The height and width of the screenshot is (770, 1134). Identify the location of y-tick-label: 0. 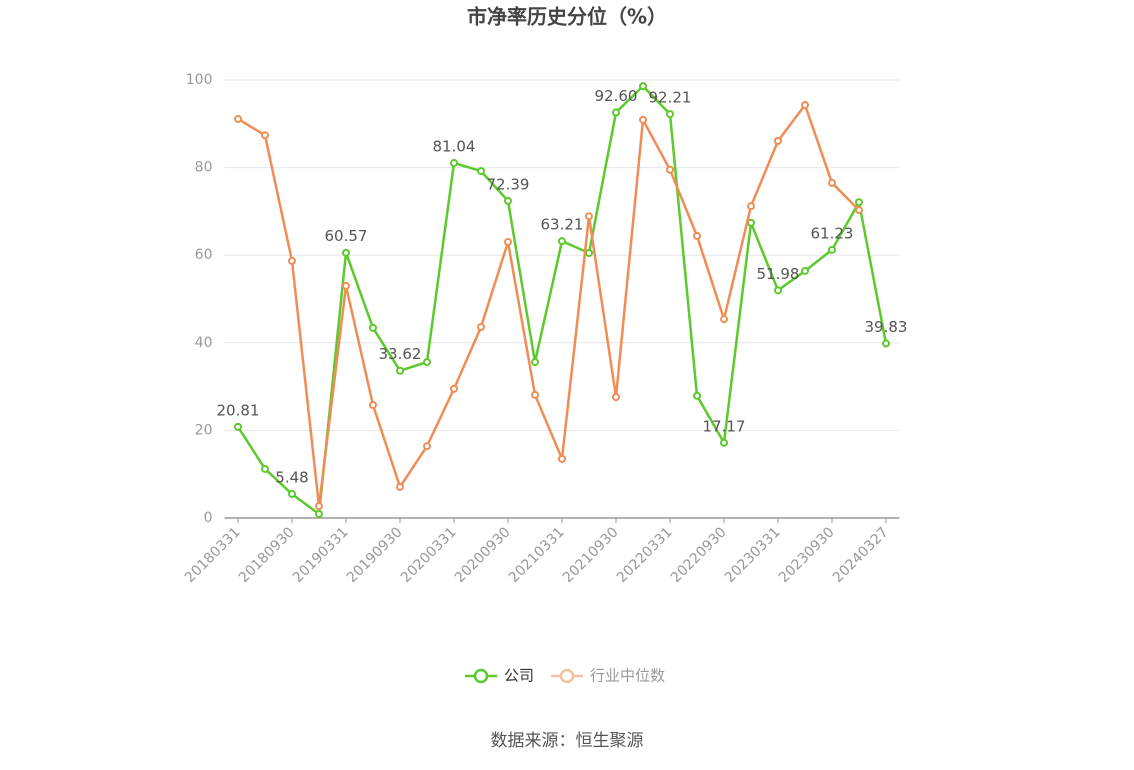
(208, 518).